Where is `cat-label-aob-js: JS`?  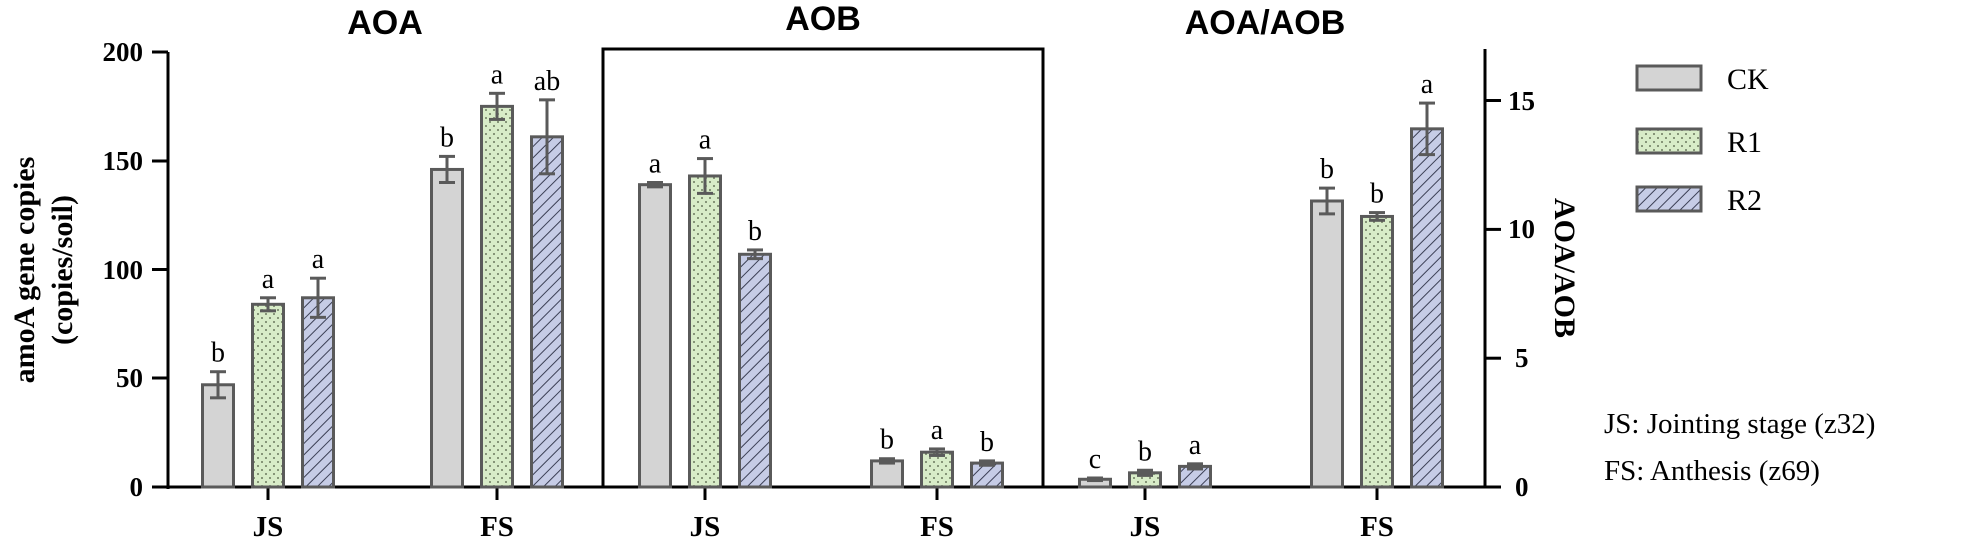
cat-label-aob-js: JS is located at coordinates (705, 527).